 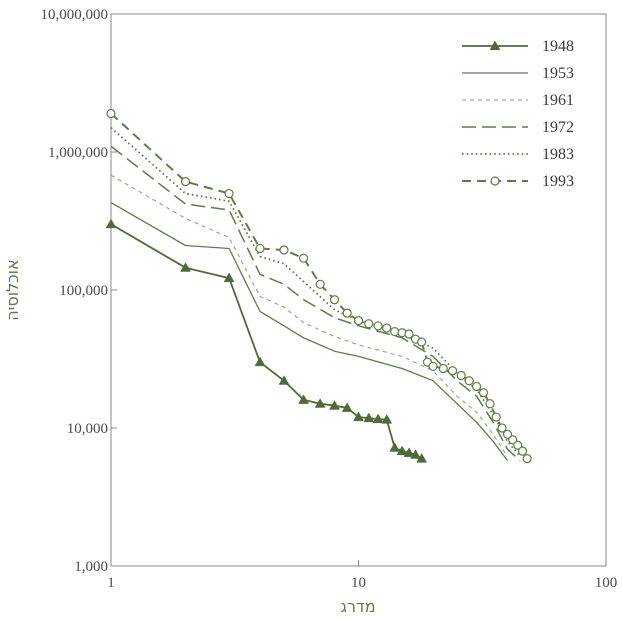 What do you see at coordinates (558, 73) in the screenshot?
I see `legend-label: 1953` at bounding box center [558, 73].